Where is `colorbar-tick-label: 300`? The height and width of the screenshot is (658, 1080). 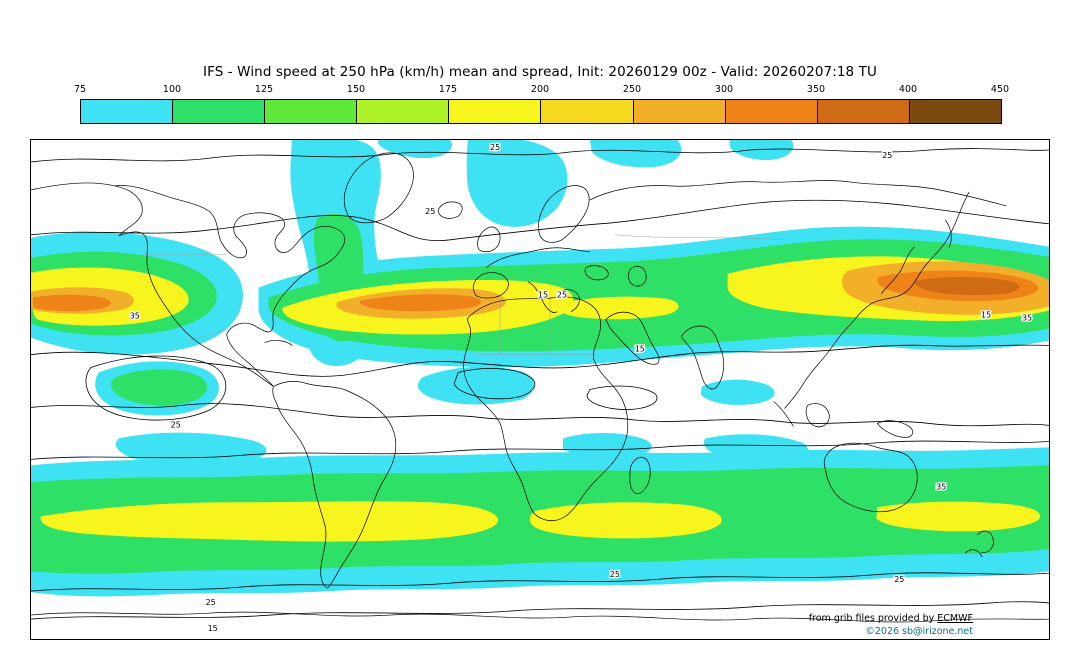 colorbar-tick-label: 300 is located at coordinates (724, 89).